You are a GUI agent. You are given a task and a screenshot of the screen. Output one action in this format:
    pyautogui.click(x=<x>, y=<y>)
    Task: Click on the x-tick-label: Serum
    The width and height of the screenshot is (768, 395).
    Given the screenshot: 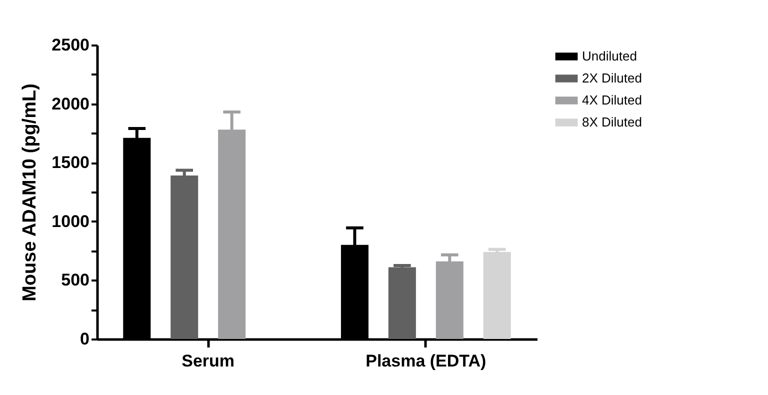 What is the action you would take?
    pyautogui.click(x=208, y=361)
    